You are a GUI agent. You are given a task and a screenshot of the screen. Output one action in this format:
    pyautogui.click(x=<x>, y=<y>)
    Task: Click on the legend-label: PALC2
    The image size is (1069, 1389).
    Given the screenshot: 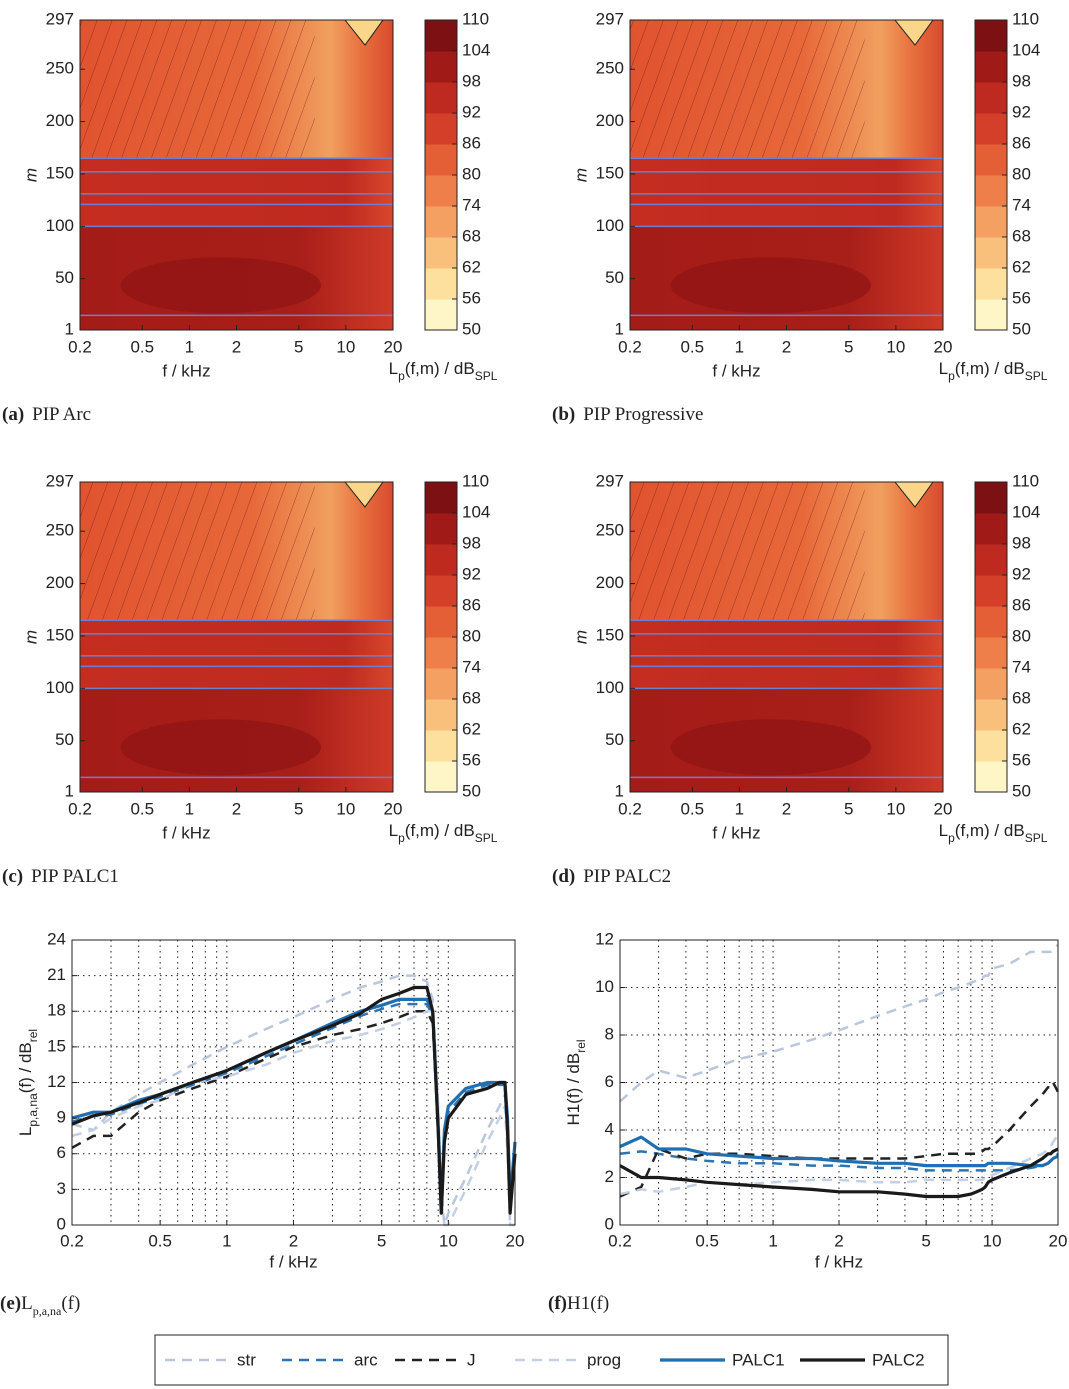 What is the action you would take?
    pyautogui.click(x=898, y=1359)
    